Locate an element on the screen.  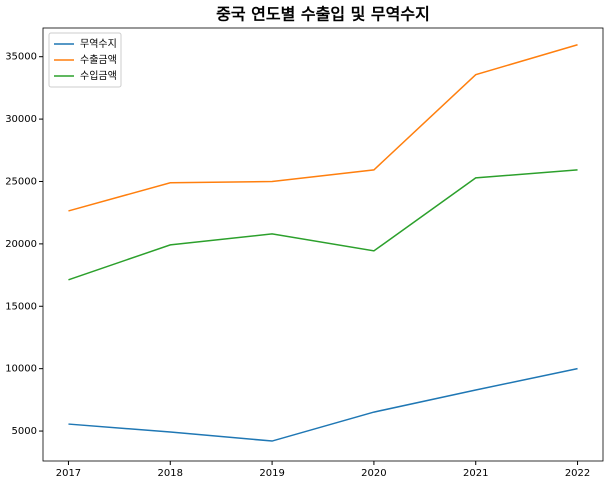
x-tick-label: 2020 is located at coordinates (373, 473).